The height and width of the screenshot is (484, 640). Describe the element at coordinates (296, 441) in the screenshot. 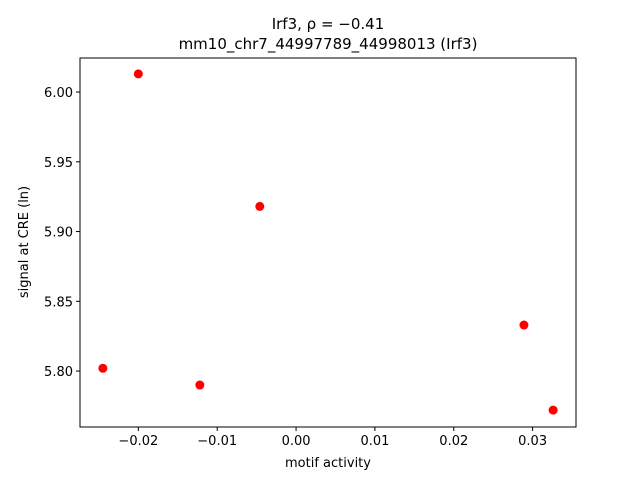

I see `x-tick-label: 0.00` at that location.